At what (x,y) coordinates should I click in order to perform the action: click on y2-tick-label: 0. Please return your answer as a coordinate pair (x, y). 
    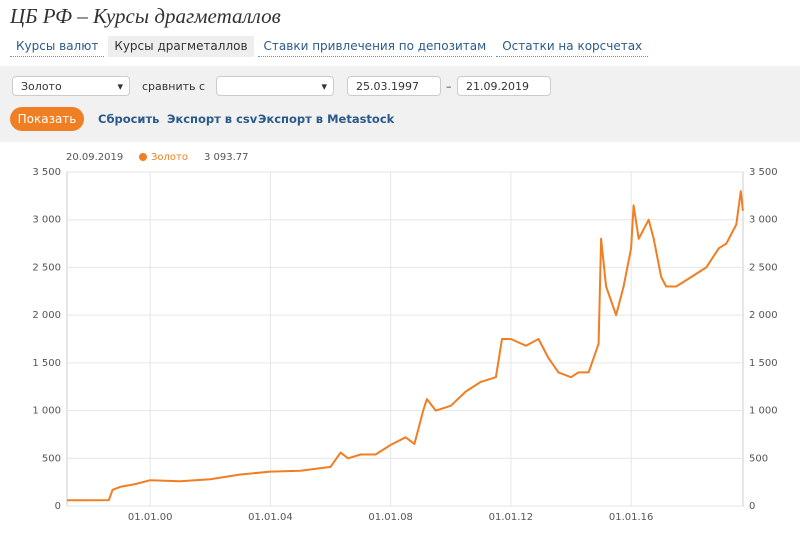
    Looking at the image, I should click on (752, 506).